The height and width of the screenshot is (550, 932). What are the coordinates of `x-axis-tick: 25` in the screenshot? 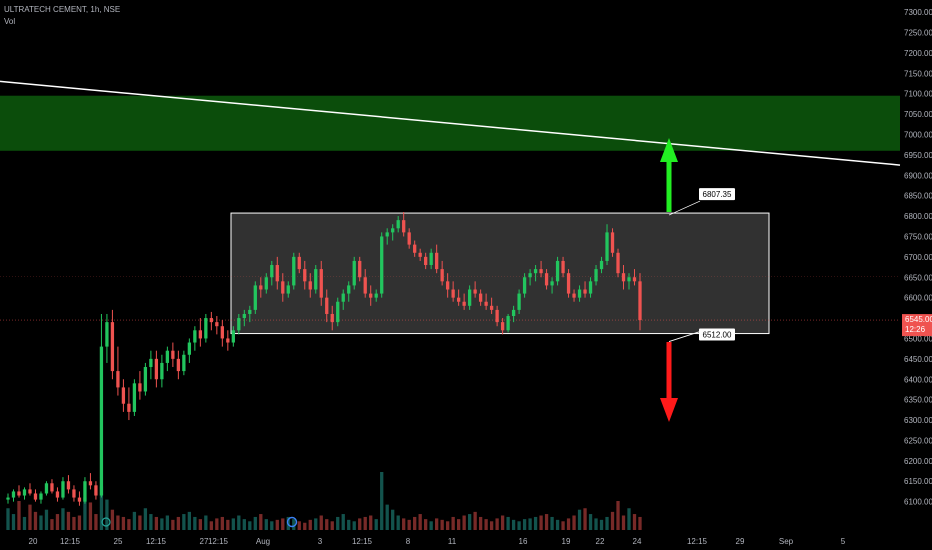 It's located at (118, 541).